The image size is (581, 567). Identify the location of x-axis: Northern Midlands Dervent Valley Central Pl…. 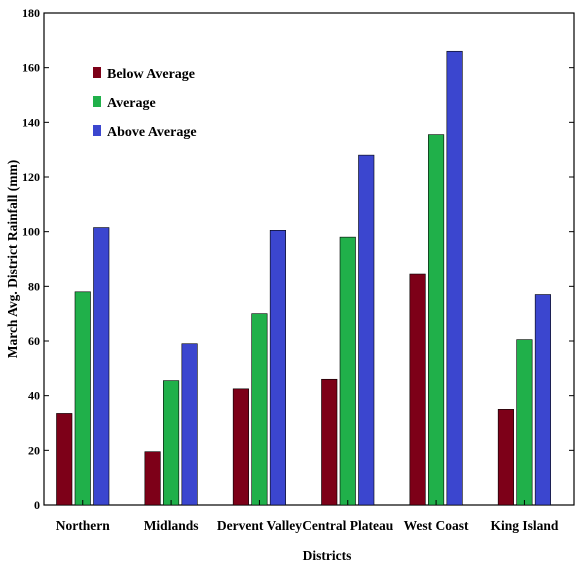
(307, 516).